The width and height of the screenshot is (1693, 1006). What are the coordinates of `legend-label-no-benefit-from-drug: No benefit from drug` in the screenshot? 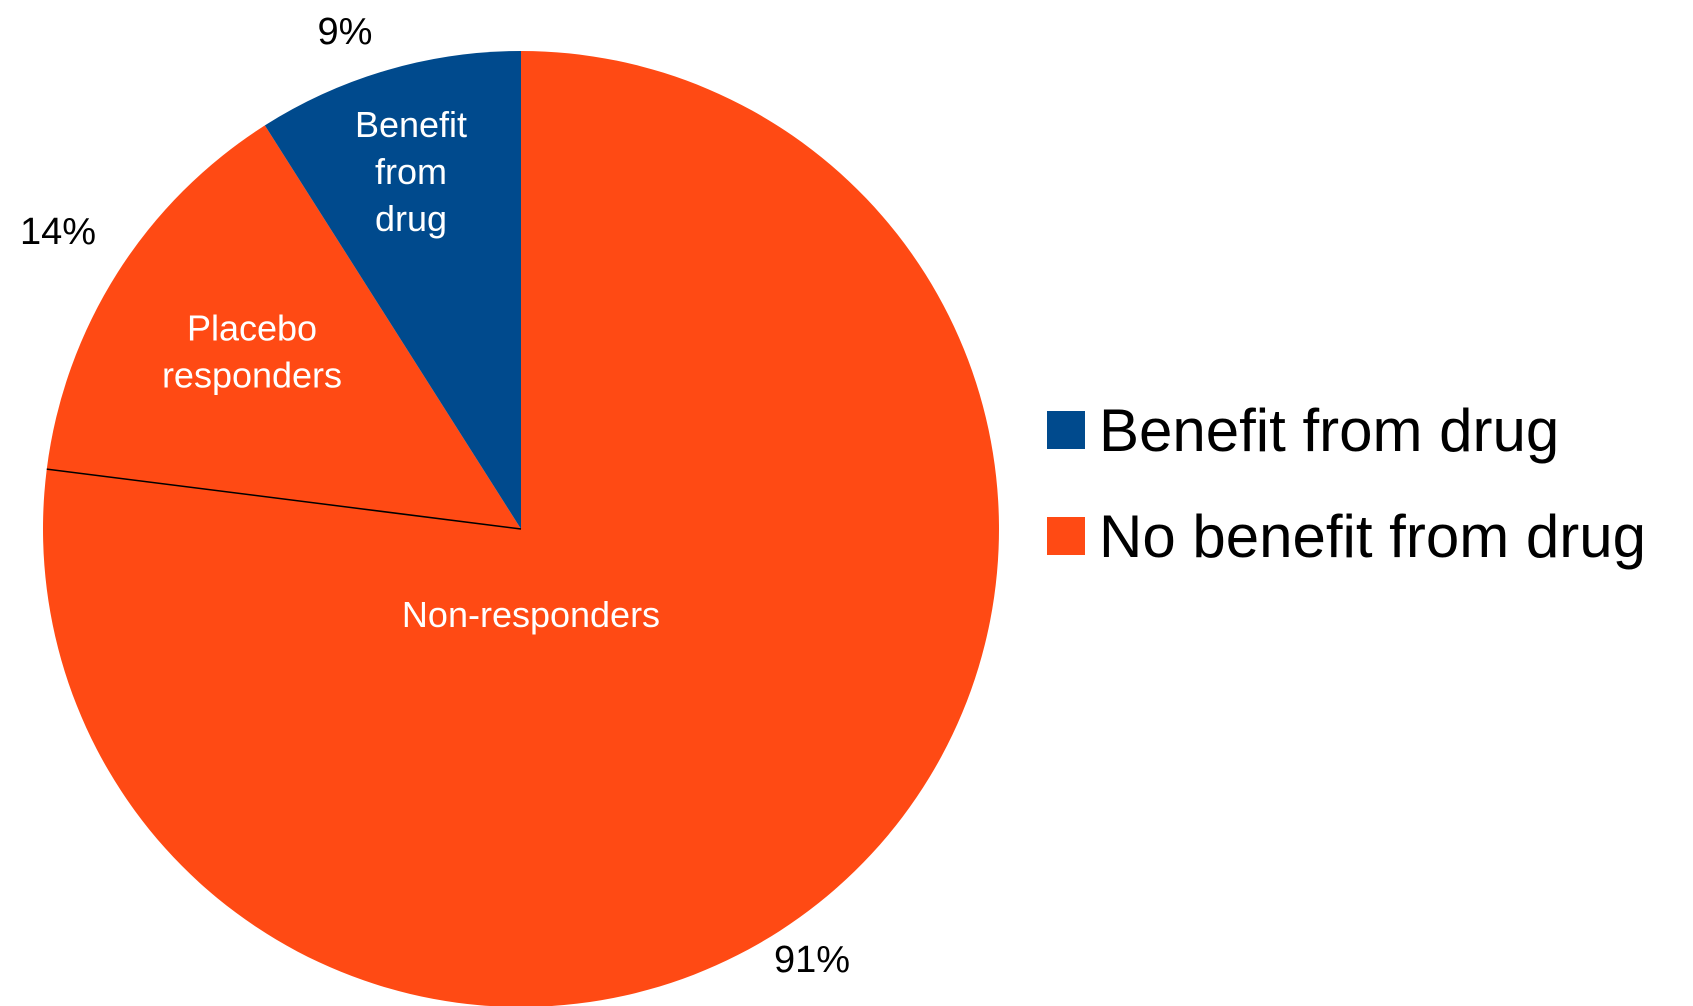 It's located at (1372, 536).